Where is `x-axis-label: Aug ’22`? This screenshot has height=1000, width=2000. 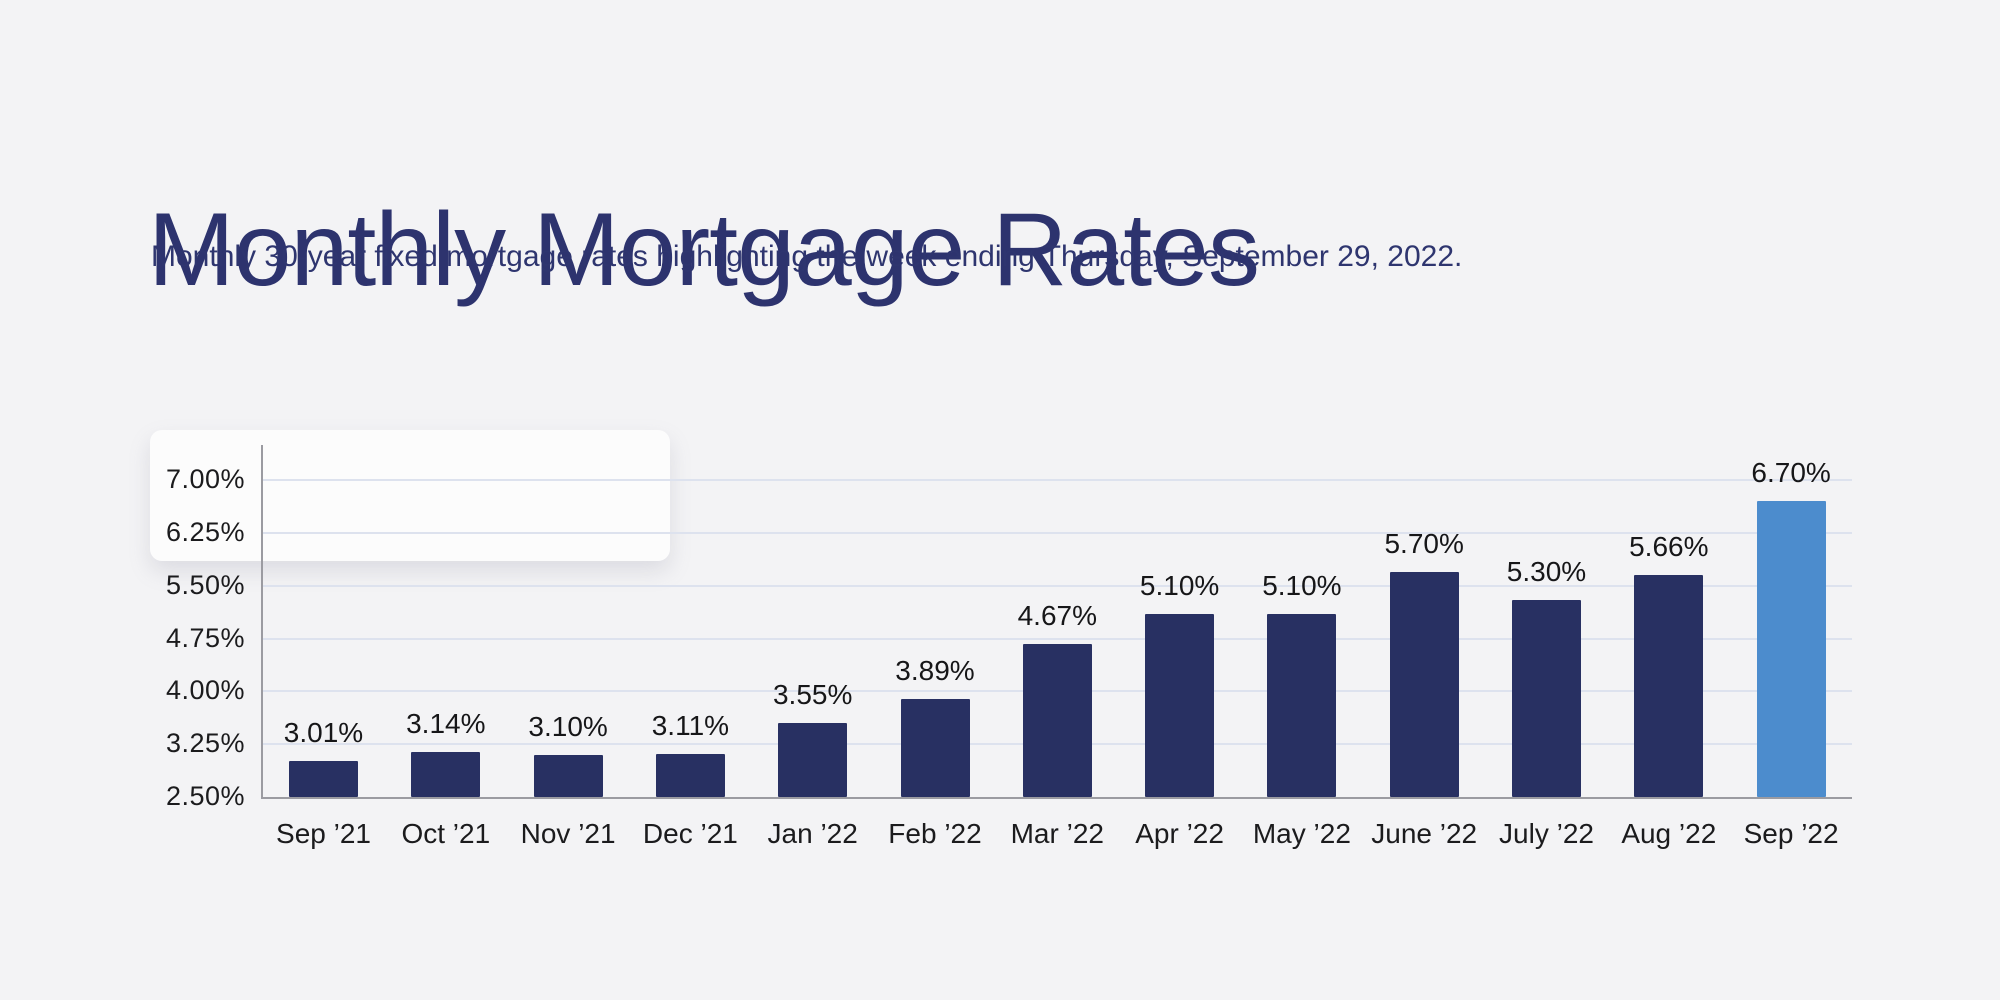
x-axis-label: Aug ’22 is located at coordinates (1669, 833).